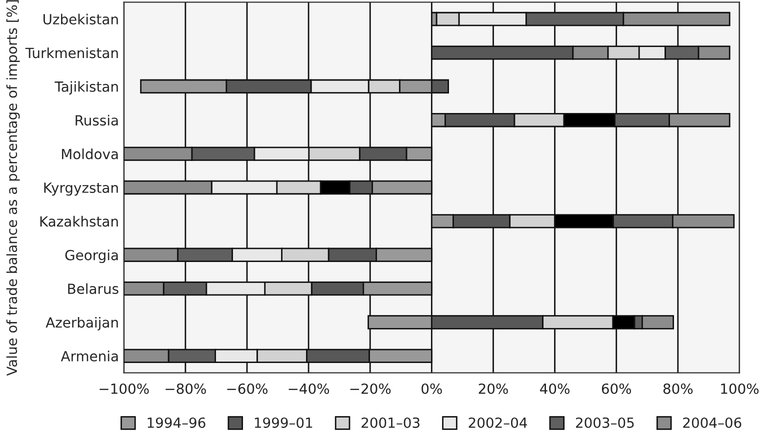 The image size is (760, 436). What do you see at coordinates (391, 422) in the screenshot?
I see `legend-label: 2001–03` at bounding box center [391, 422].